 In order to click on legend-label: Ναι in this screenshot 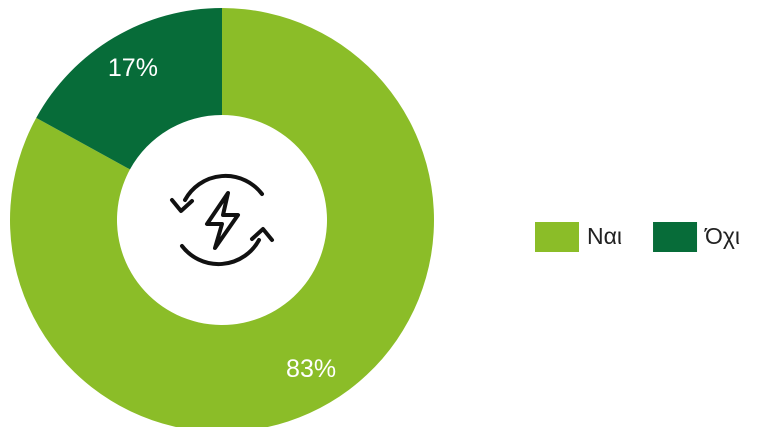, I will do `click(604, 236)`.